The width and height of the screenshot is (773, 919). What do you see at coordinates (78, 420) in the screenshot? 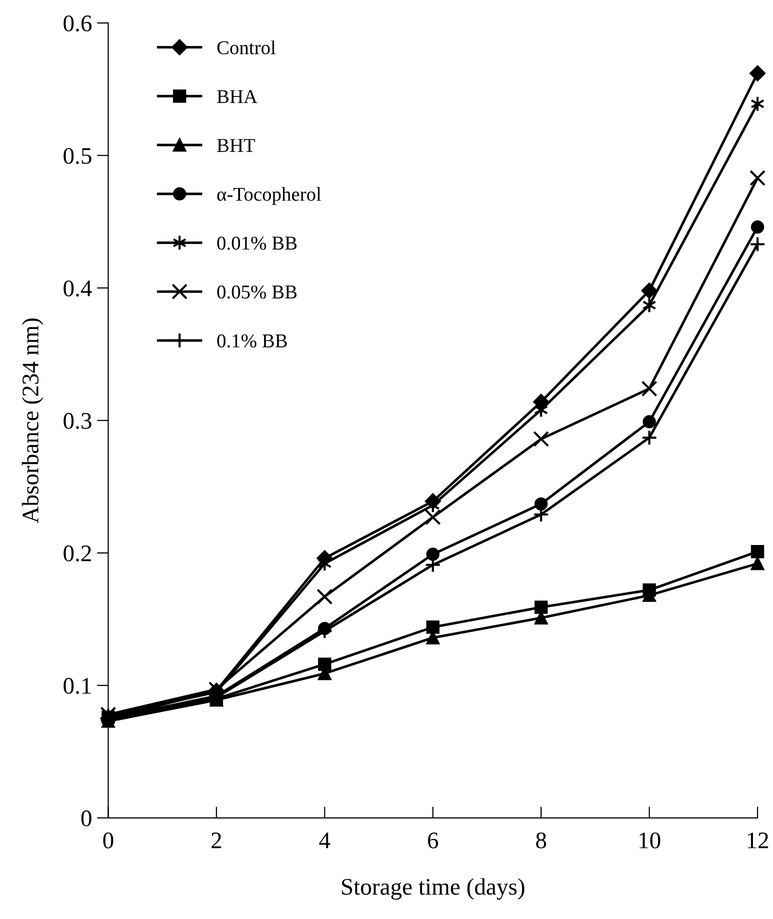
I see `y-tick-label: 0.3` at bounding box center [78, 420].